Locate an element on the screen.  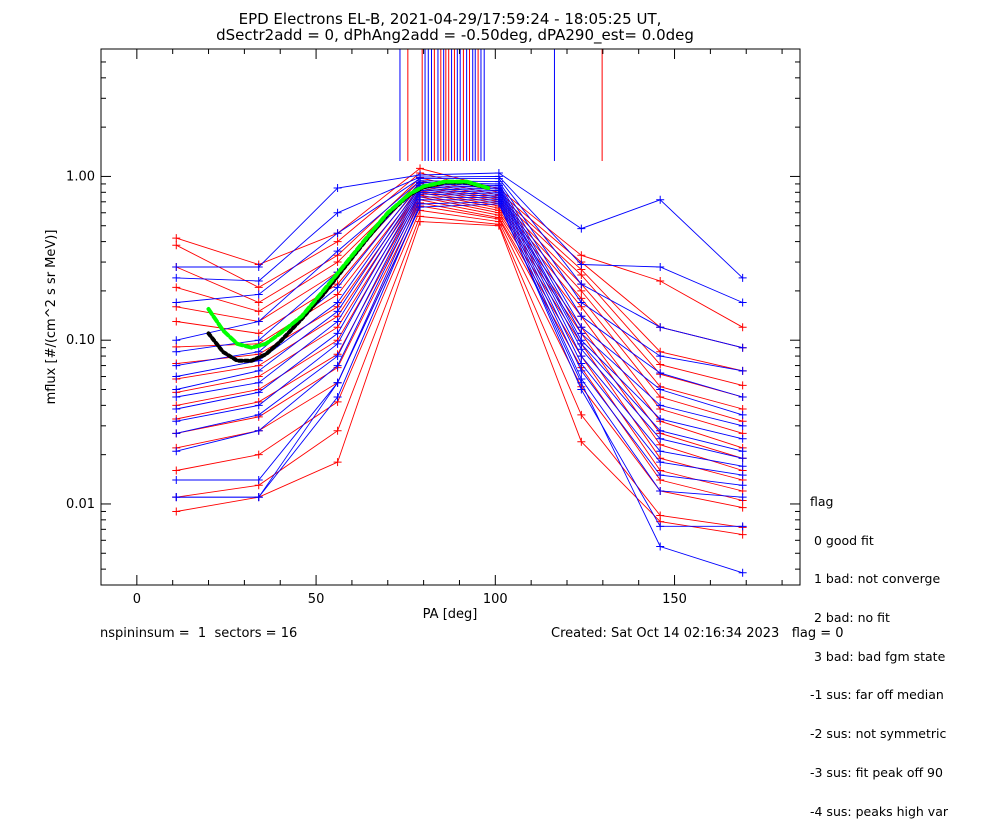
x-tick-label: 100 is located at coordinates (495, 599).